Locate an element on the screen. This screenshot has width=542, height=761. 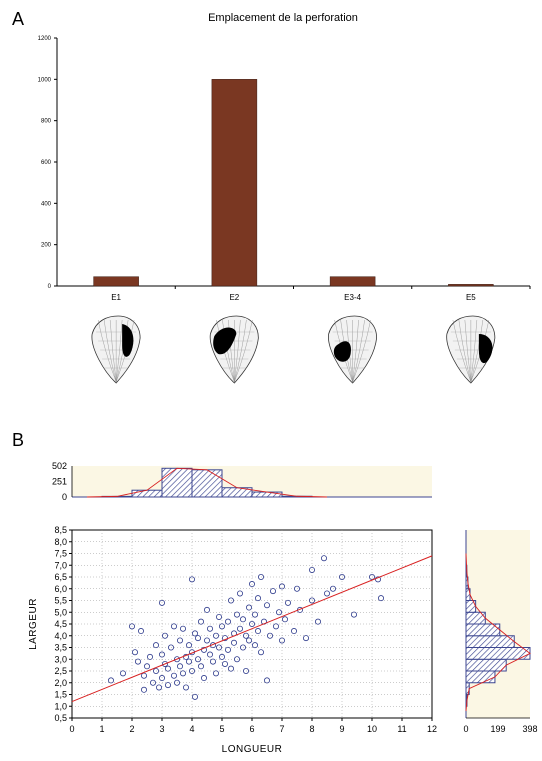
x-axis-title: LONGUEUR is located at coordinates (252, 749).